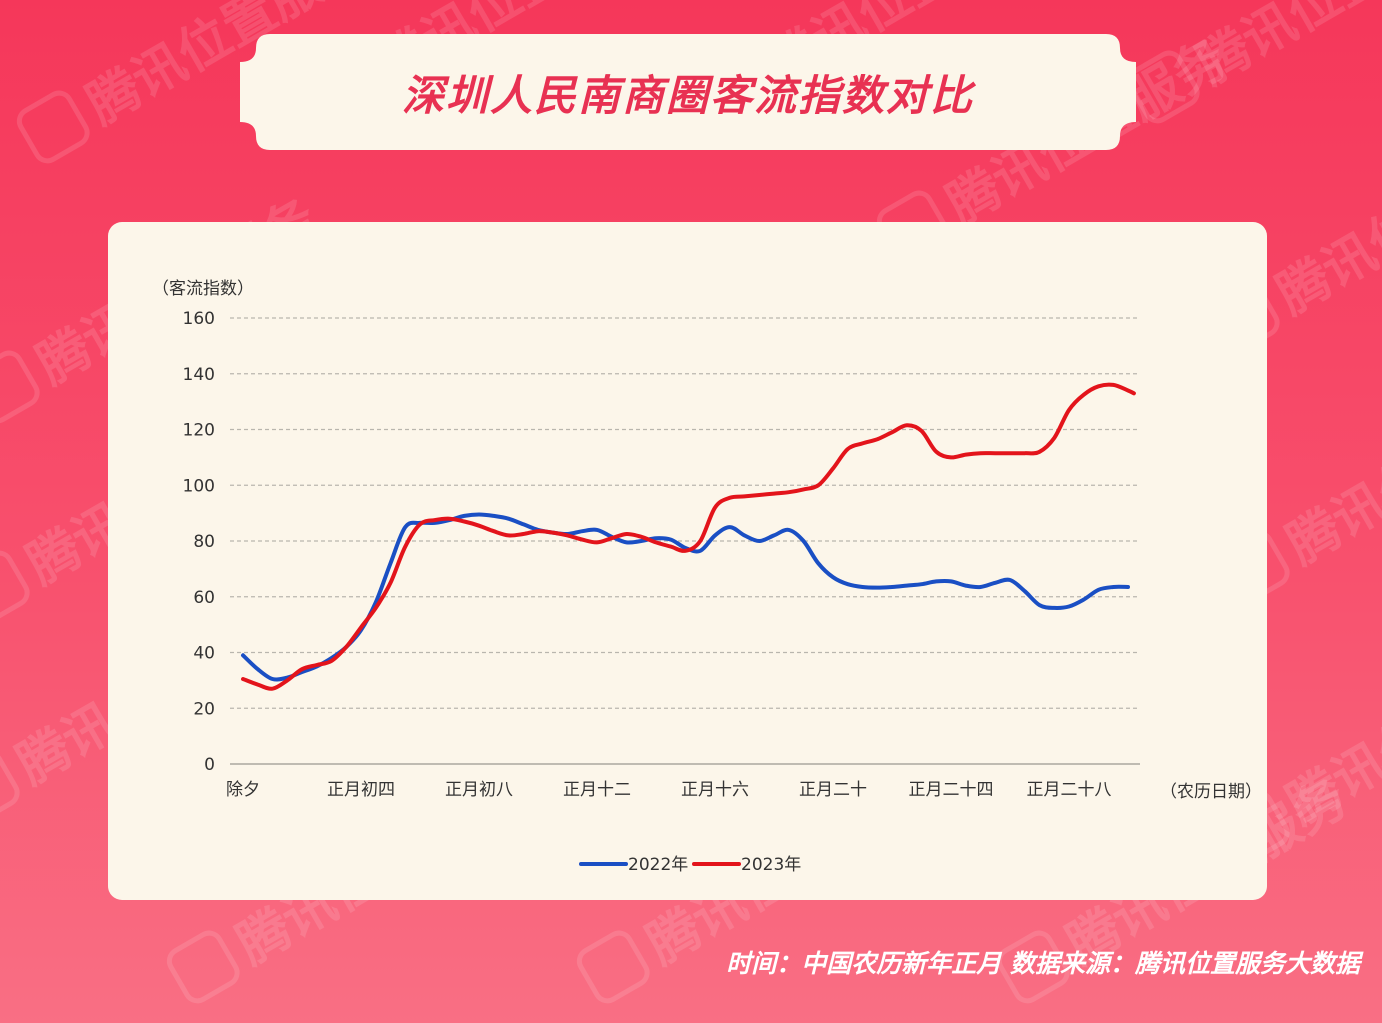  I want to click on legend-label: 2023年, so click(771, 865).